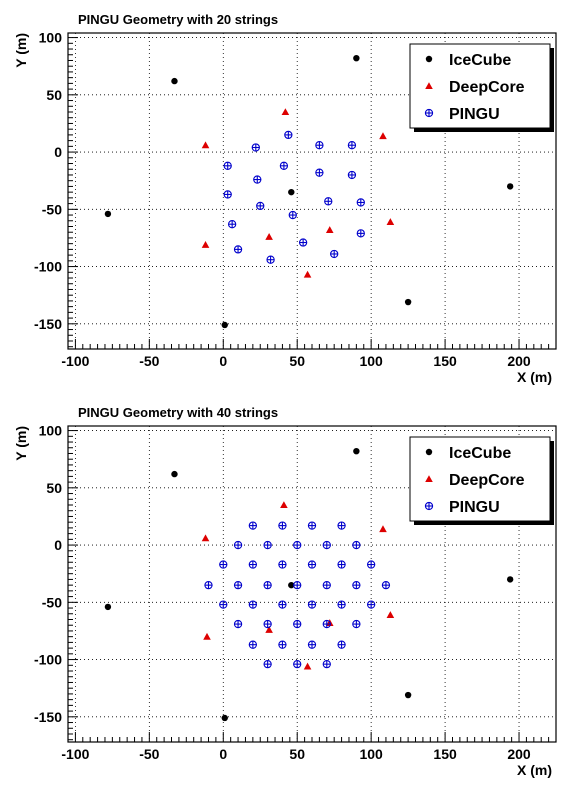  What do you see at coordinates (297, 754) in the screenshot?
I see `x-tick-label: 50` at bounding box center [297, 754].